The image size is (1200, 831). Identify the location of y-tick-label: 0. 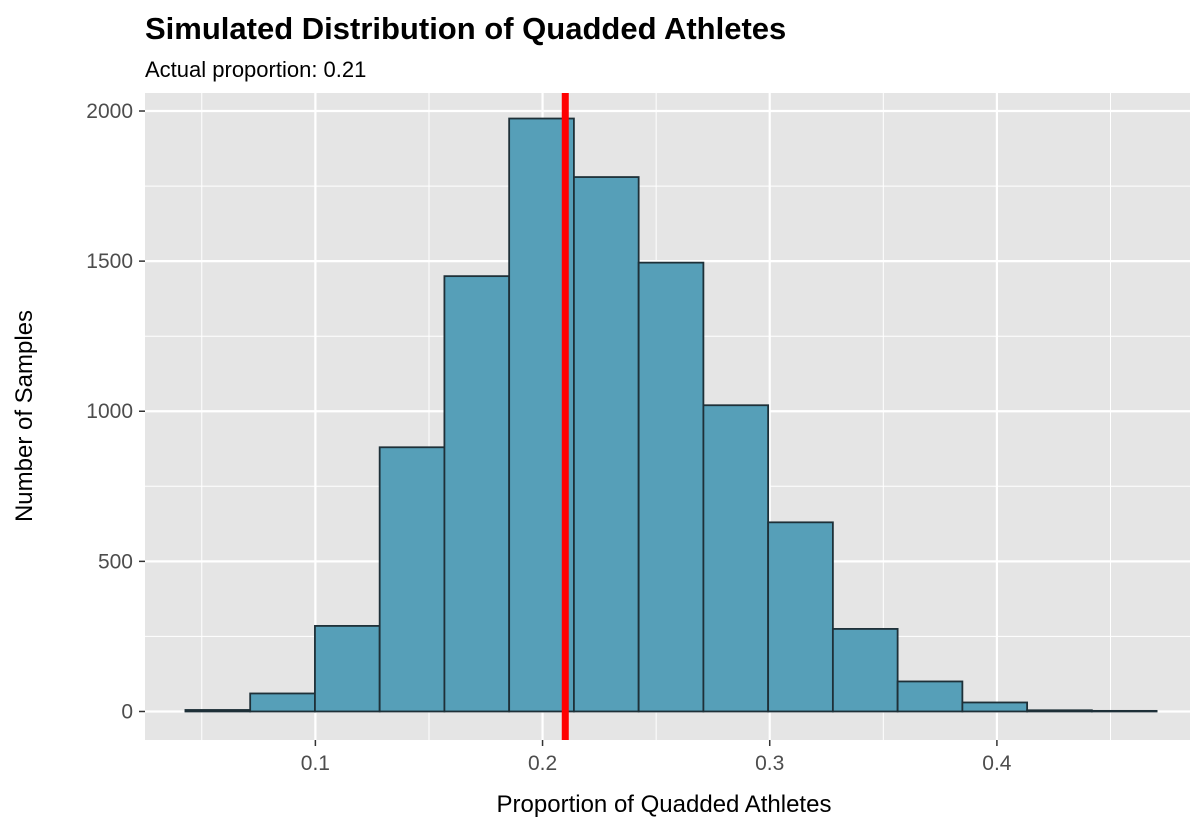
(127, 711).